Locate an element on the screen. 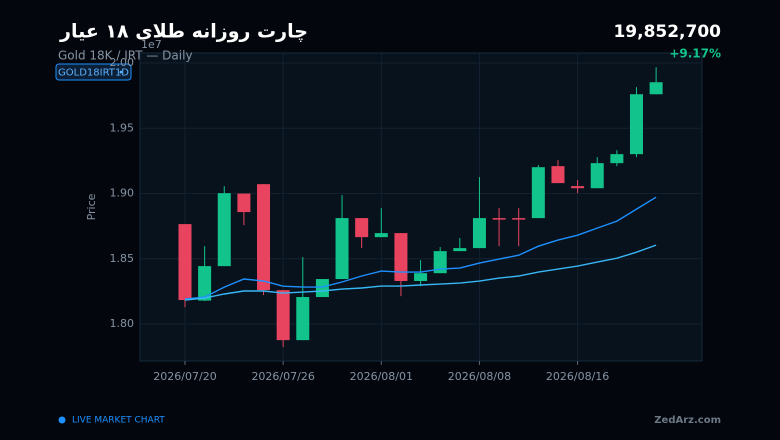 The height and width of the screenshot is (440, 780). symbol: GOLD18IRT is located at coordinates (87, 73).